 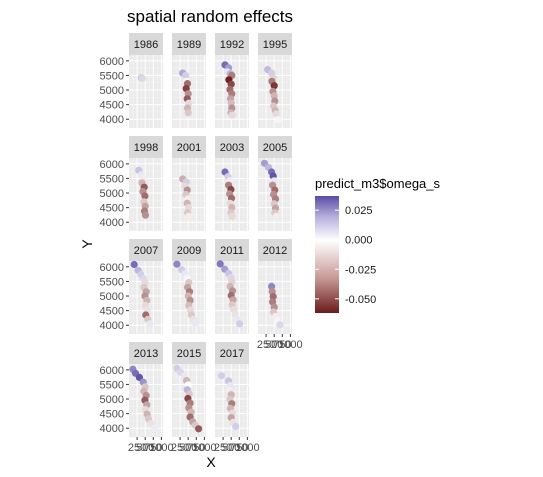 What do you see at coordinates (189, 45) in the screenshot?
I see `facet-strip-label: 1989` at bounding box center [189, 45].